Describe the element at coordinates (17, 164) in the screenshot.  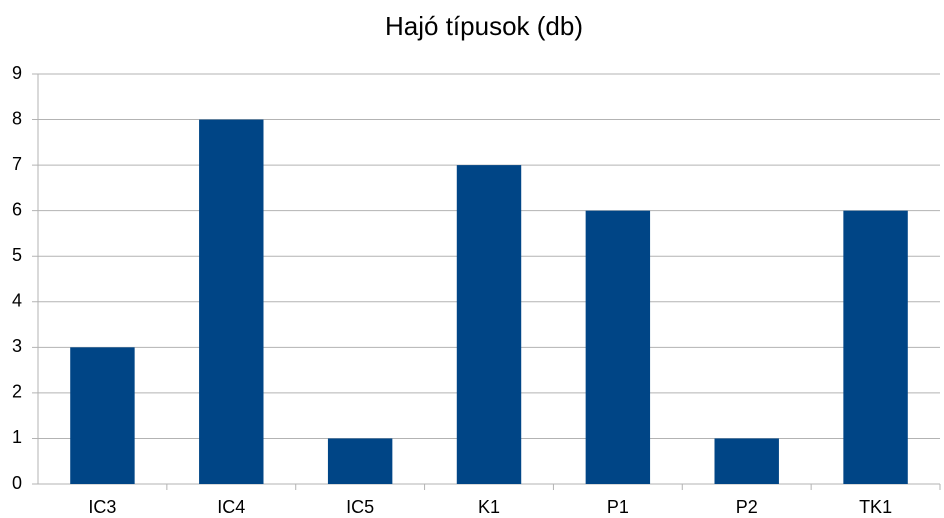
I see `y-tick-label: 7` at that location.